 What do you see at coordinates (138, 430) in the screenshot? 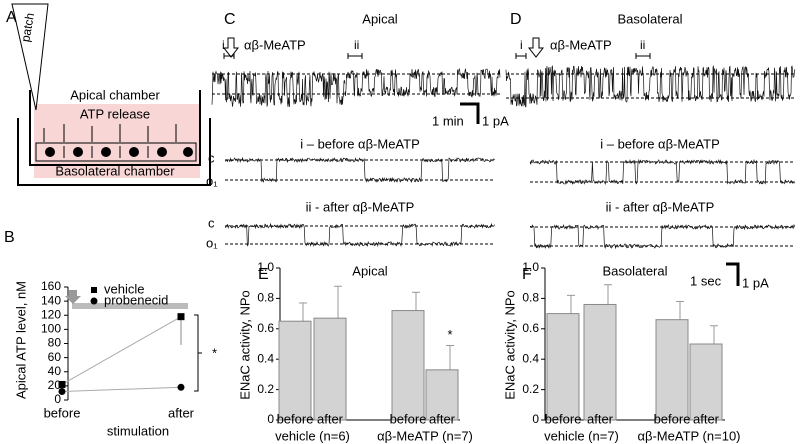
I see `x-axis-label: stimulation` at bounding box center [138, 430].